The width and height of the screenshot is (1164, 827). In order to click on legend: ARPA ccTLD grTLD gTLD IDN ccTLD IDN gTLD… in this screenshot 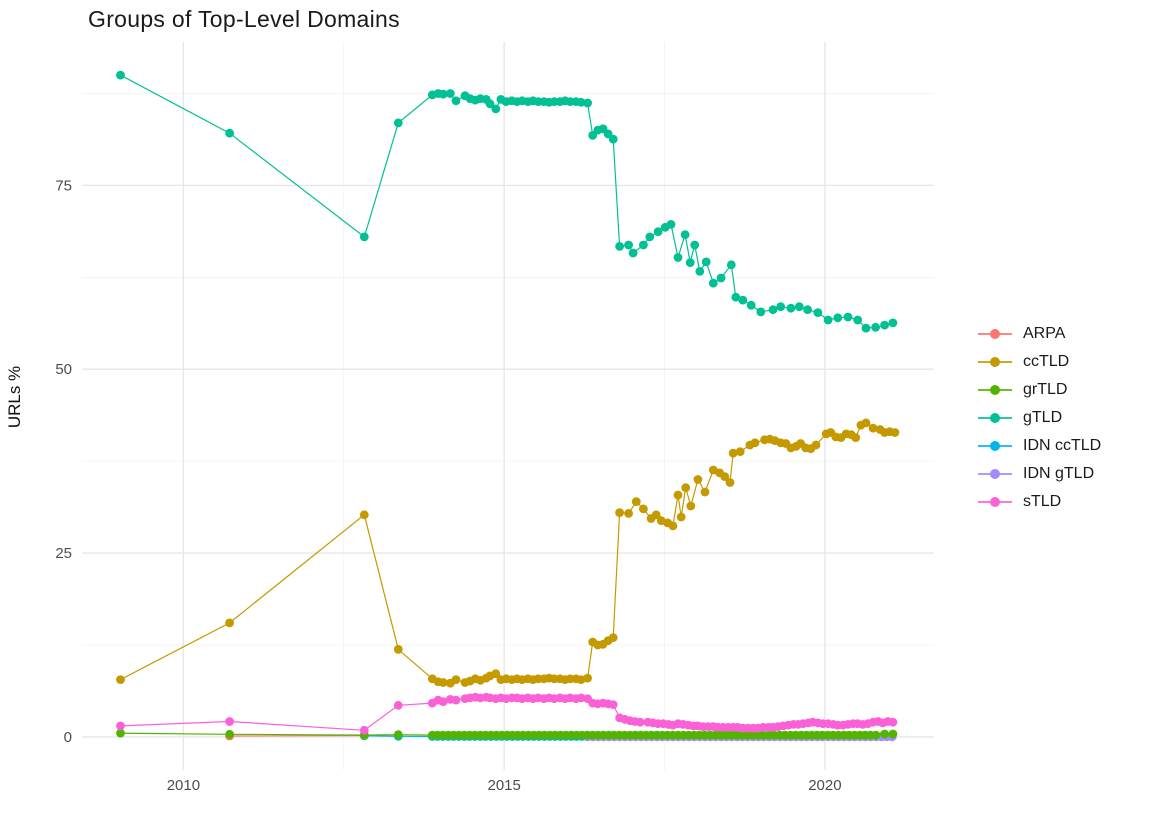, I will do `click(1039, 418)`.